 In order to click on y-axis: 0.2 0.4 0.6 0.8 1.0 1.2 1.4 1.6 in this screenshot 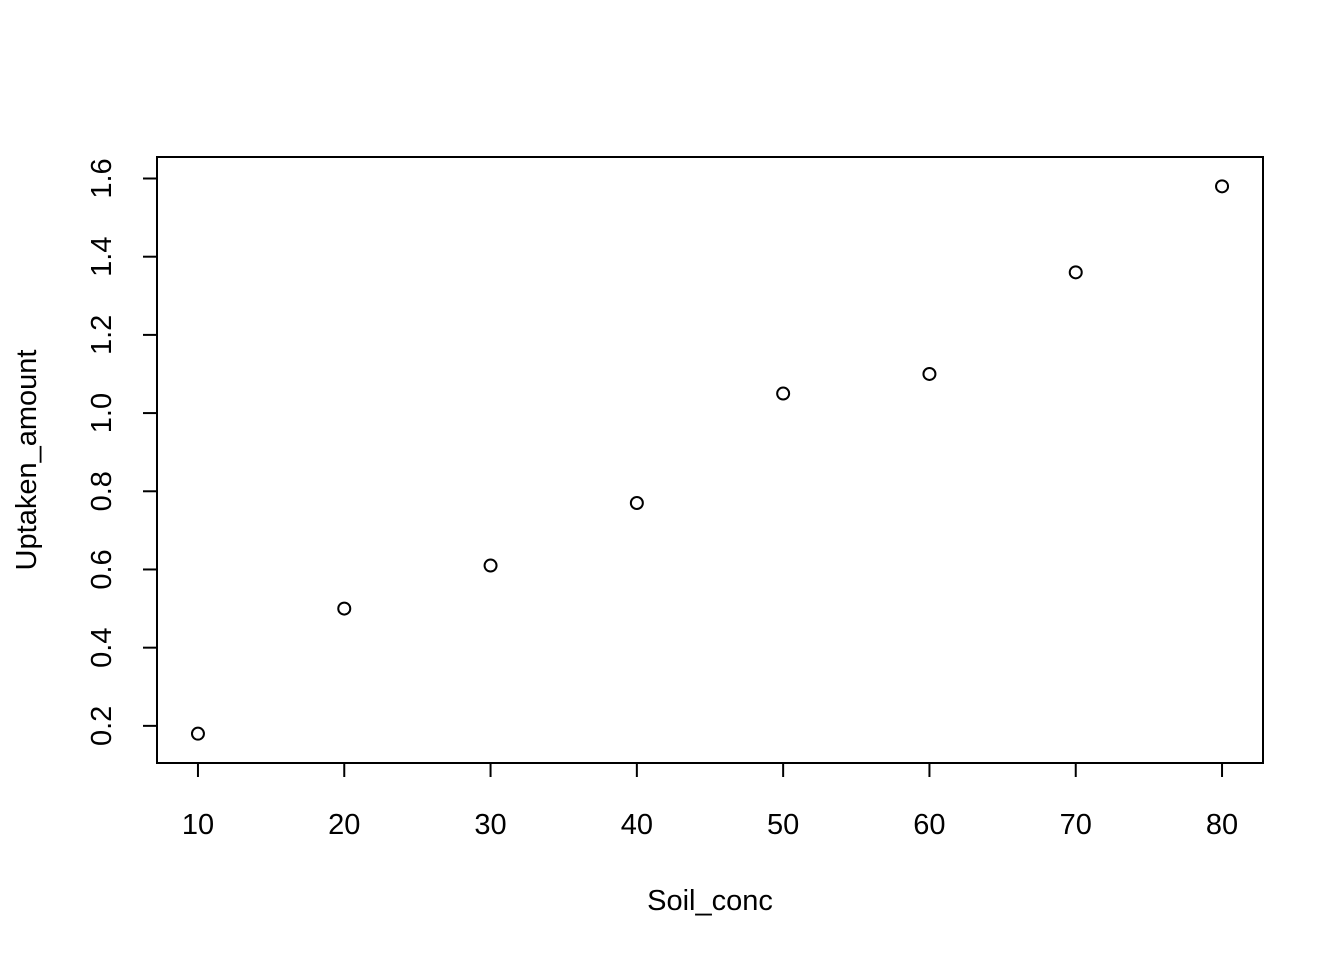, I will do `click(122, 452)`.